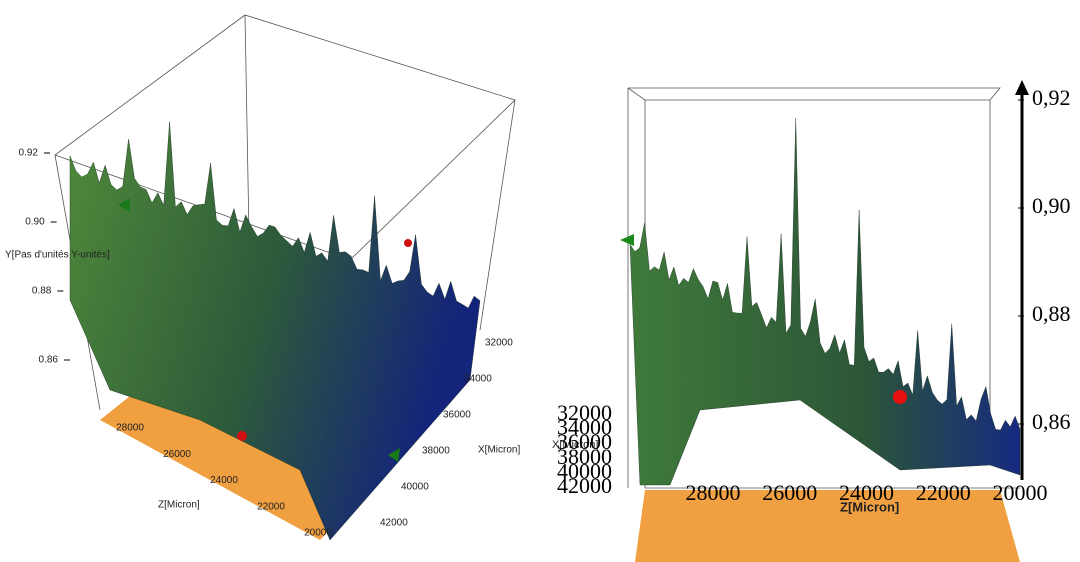  What do you see at coordinates (1051, 205) in the screenshot?
I see `y-tick-label: 0,90` at bounding box center [1051, 205].